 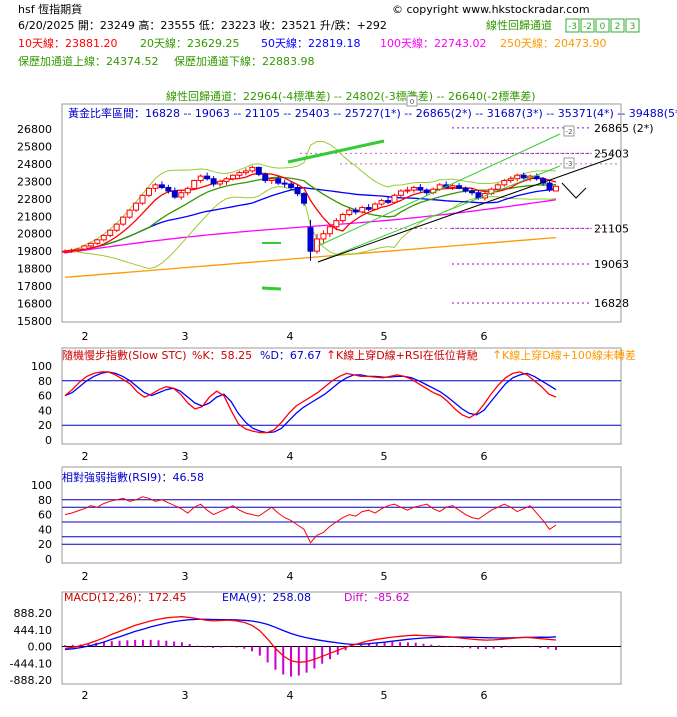 What do you see at coordinates (34, 129) in the screenshot?
I see `y-tick-label: 26800` at bounding box center [34, 129].